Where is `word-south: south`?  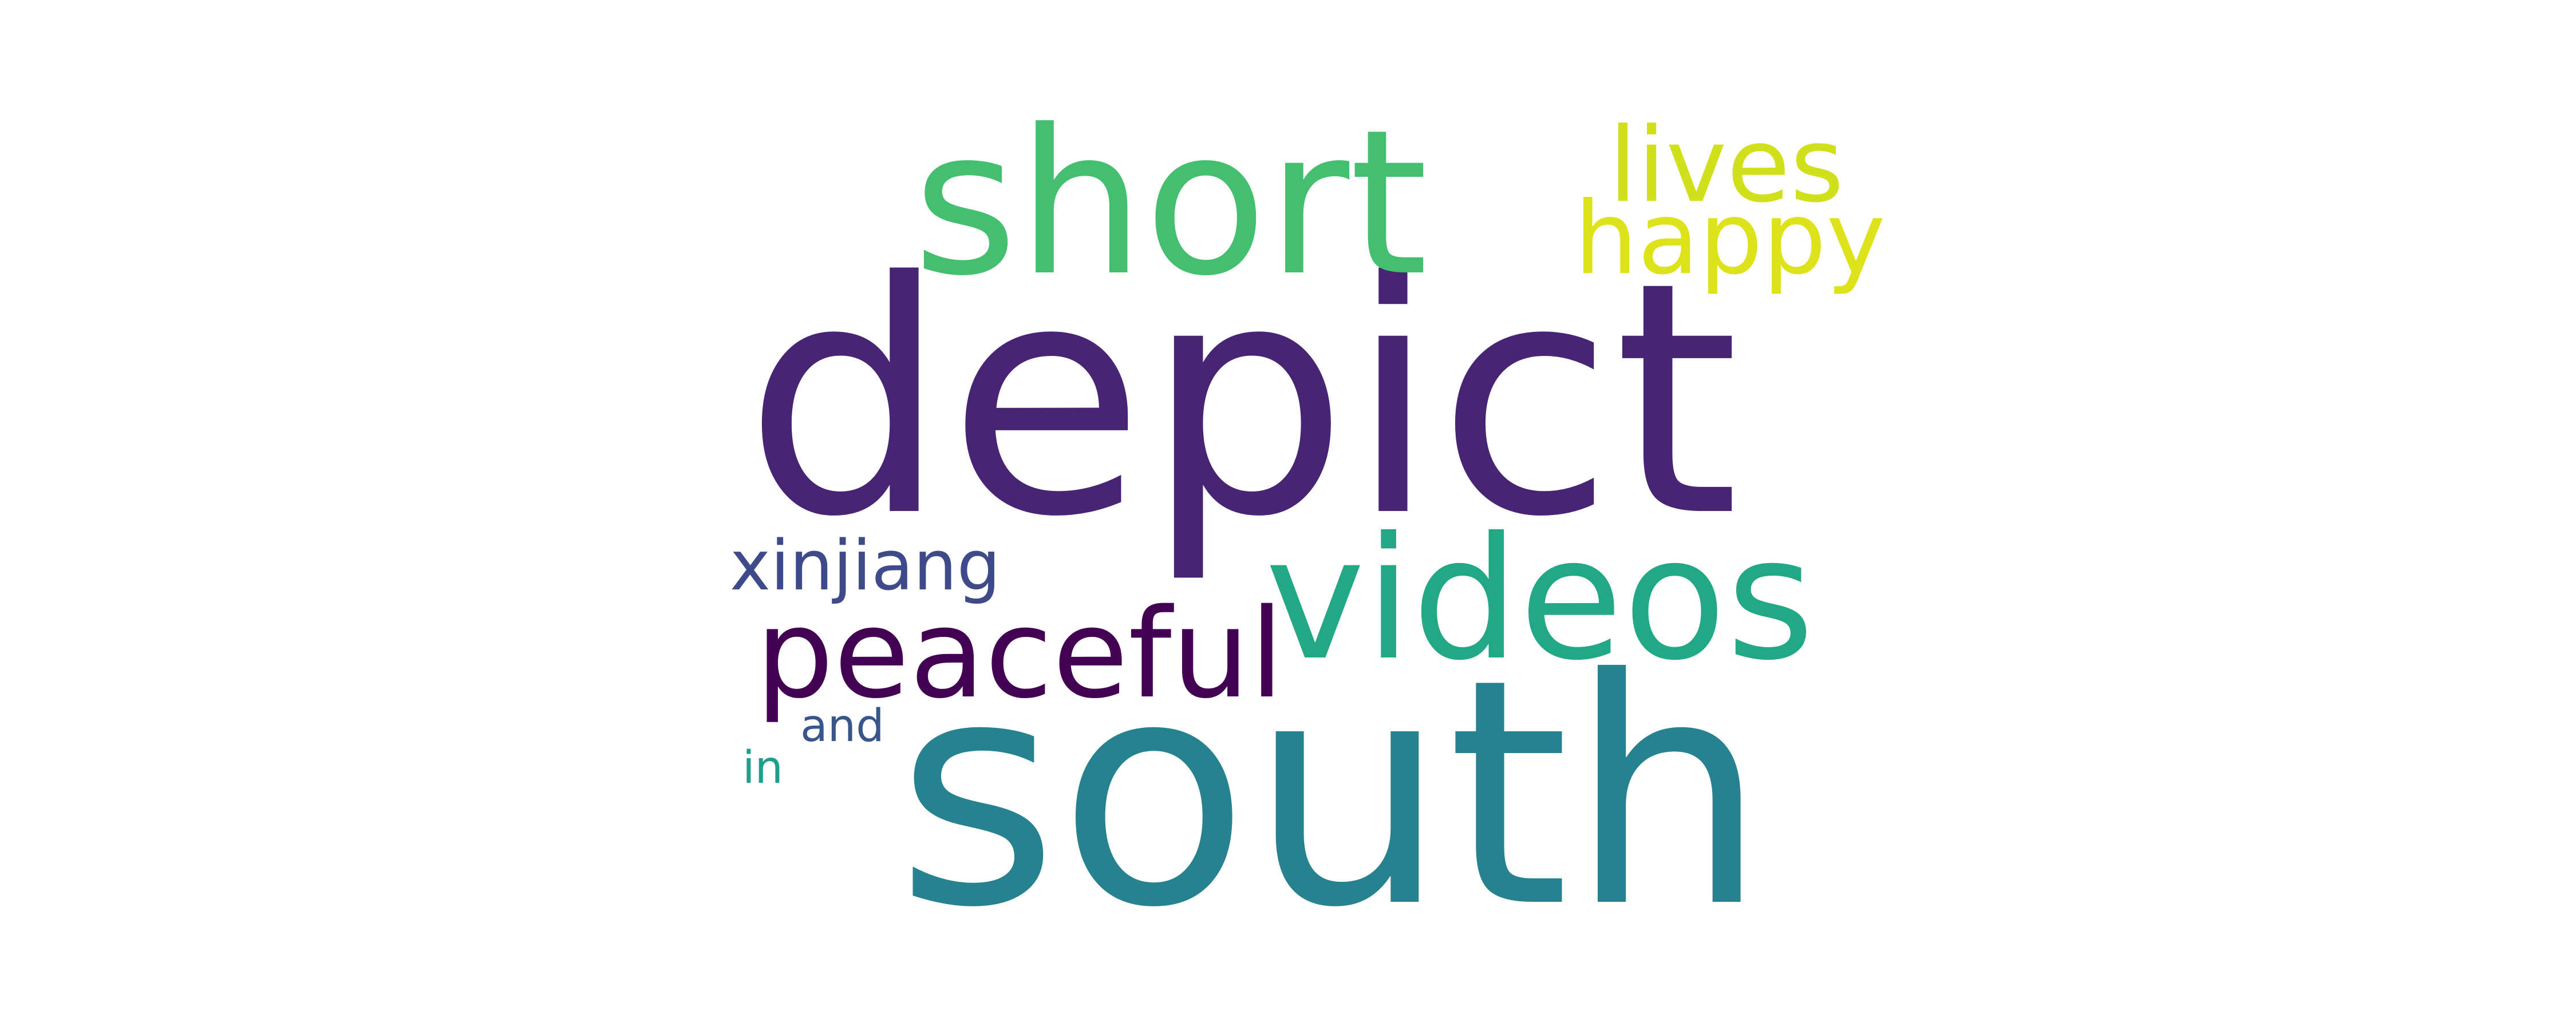
word-south: south is located at coordinates (1331, 794).